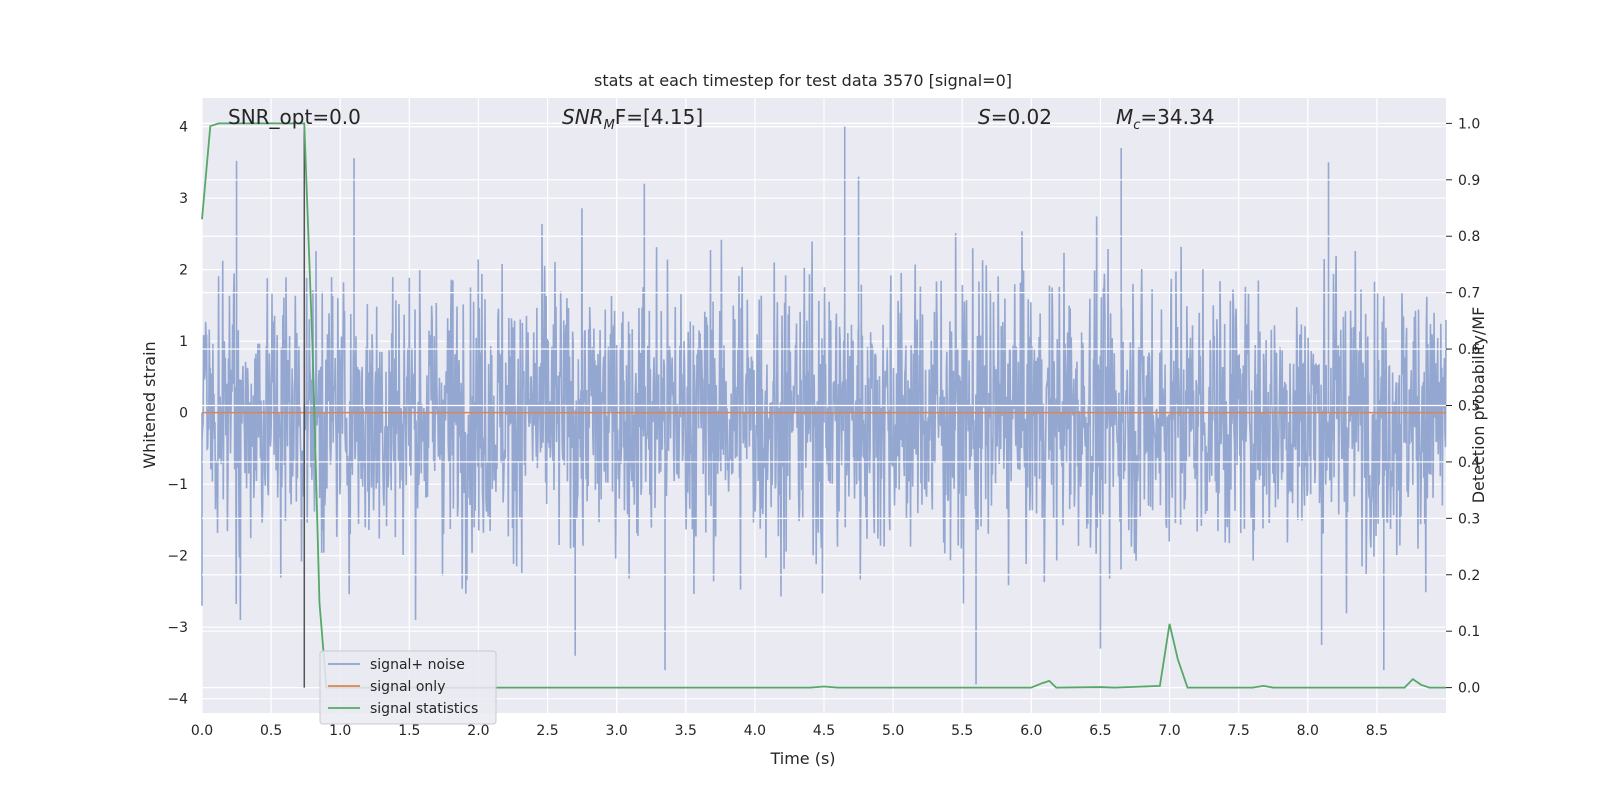  I want to click on legend-label-signal-only: signal only, so click(407, 687).